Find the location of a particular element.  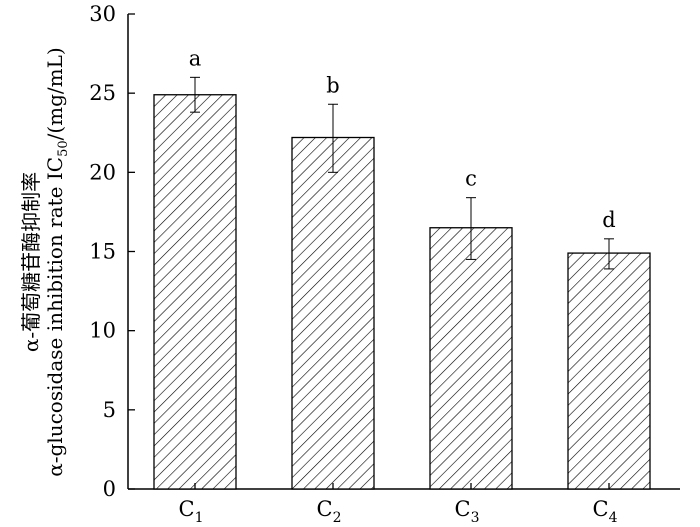

significance-letter: d is located at coordinates (608, 220).